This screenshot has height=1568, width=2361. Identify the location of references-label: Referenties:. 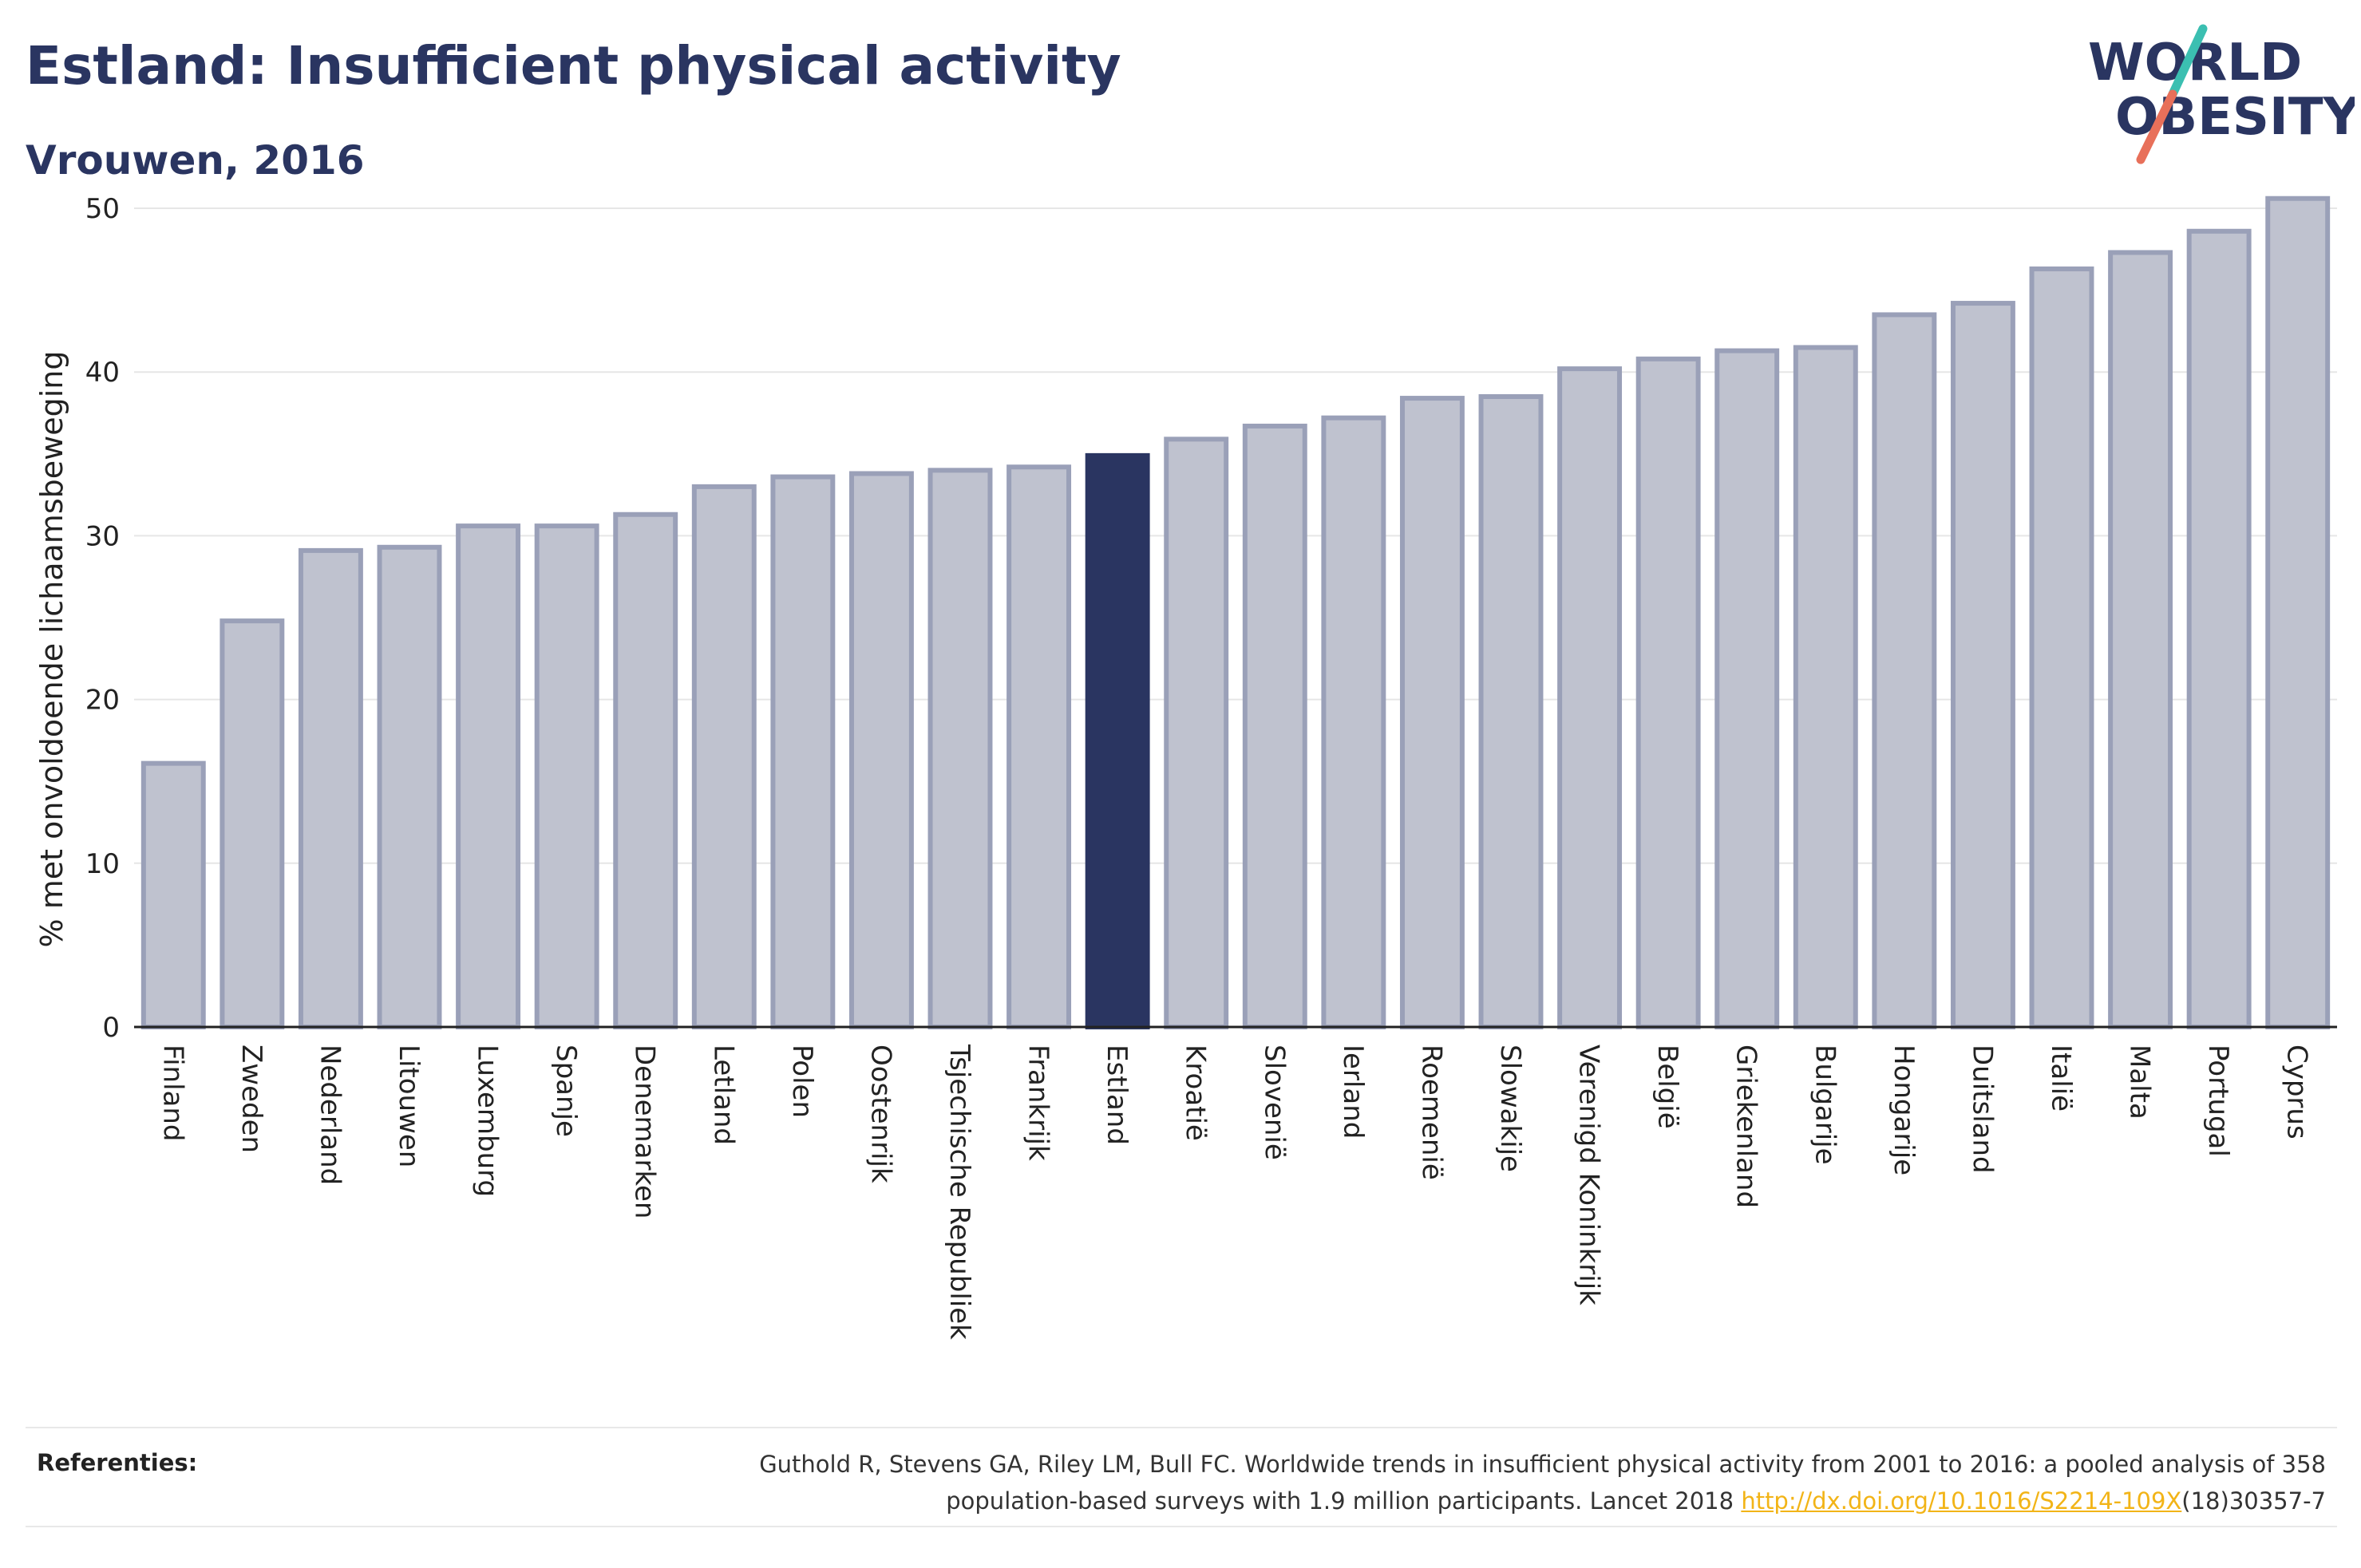
(117, 1462).